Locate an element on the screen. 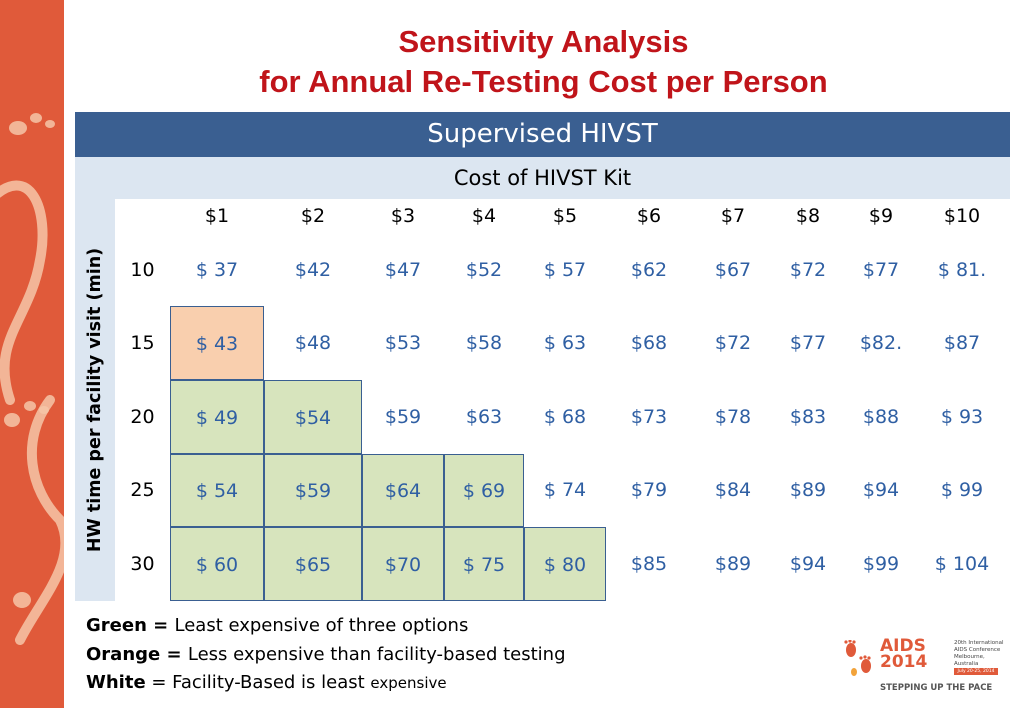  table-cell: $ 75 is located at coordinates (484, 564).